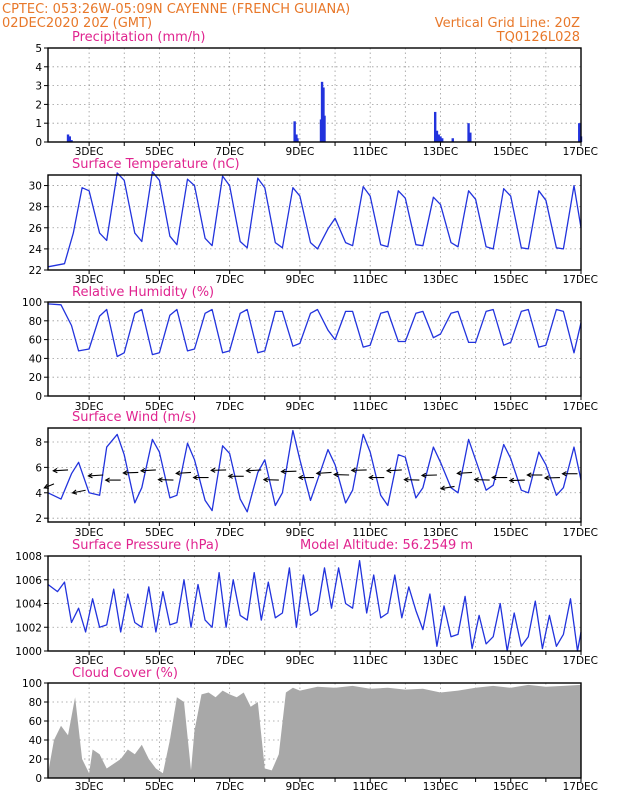  What do you see at coordinates (38, 494) in the screenshot?
I see `wind-ytick-label: 4` at bounding box center [38, 494].